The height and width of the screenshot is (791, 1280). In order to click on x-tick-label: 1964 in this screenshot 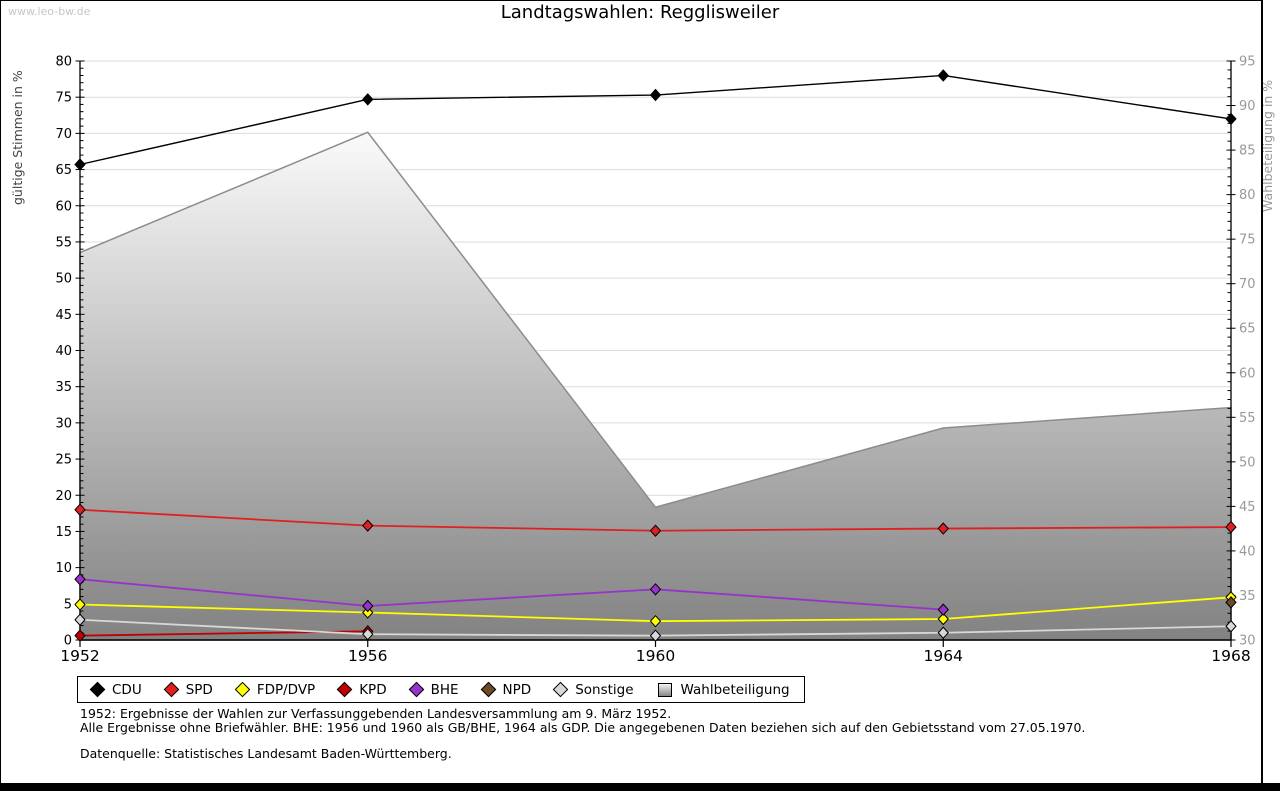, I will do `click(943, 656)`.